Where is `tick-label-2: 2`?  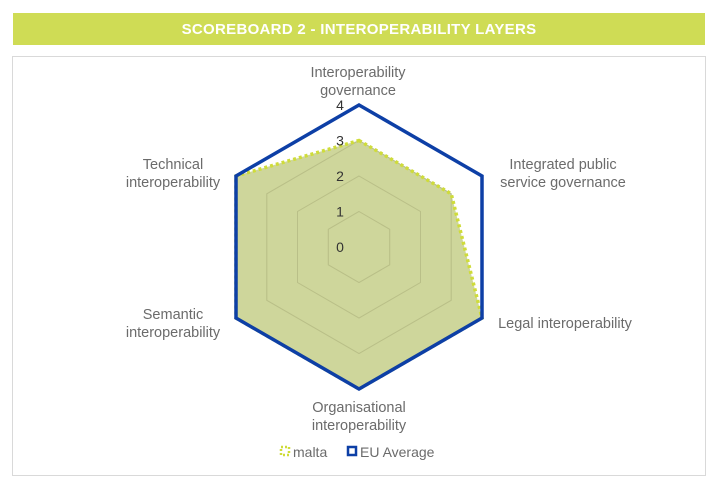 tick-label-2: 2 is located at coordinates (340, 176).